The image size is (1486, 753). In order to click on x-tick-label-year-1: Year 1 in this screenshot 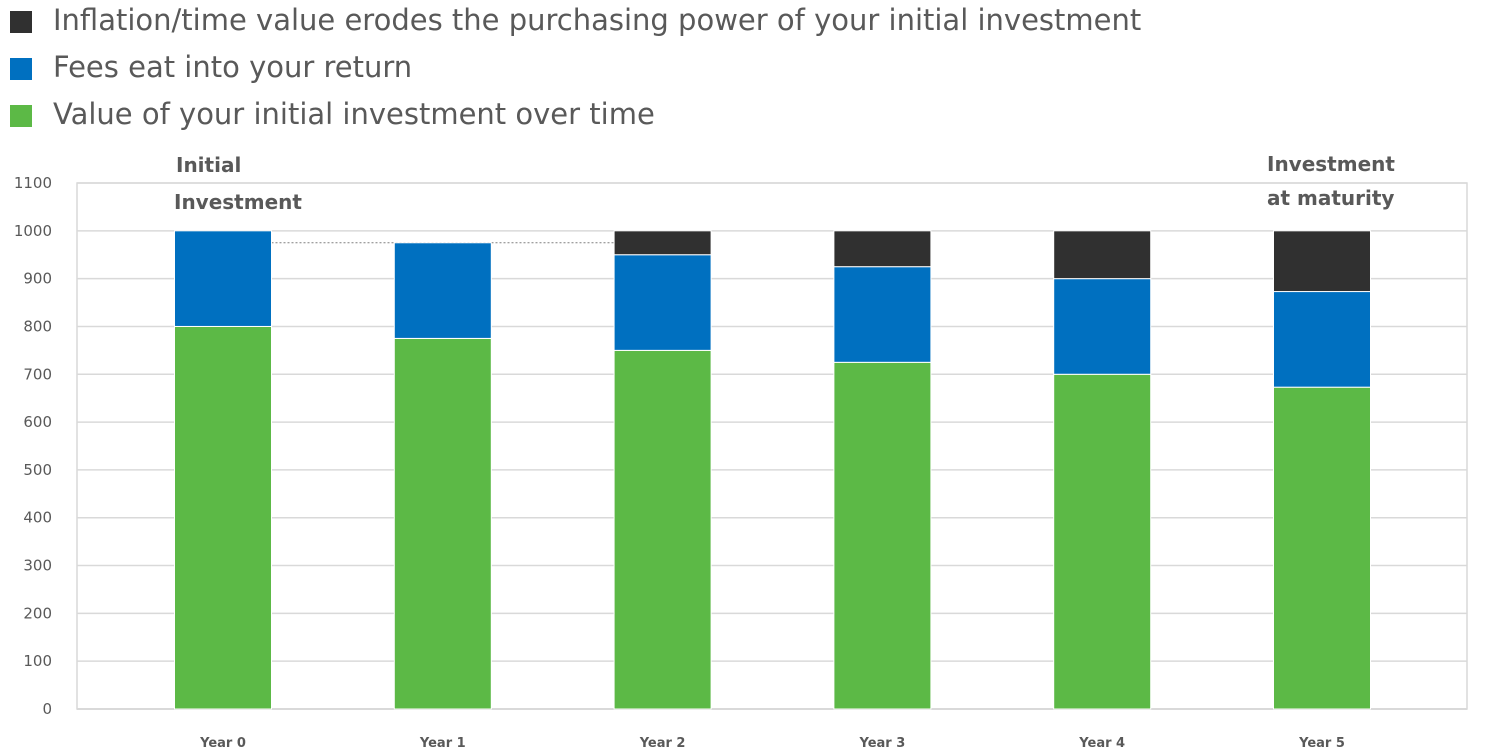, I will do `click(442, 743)`.